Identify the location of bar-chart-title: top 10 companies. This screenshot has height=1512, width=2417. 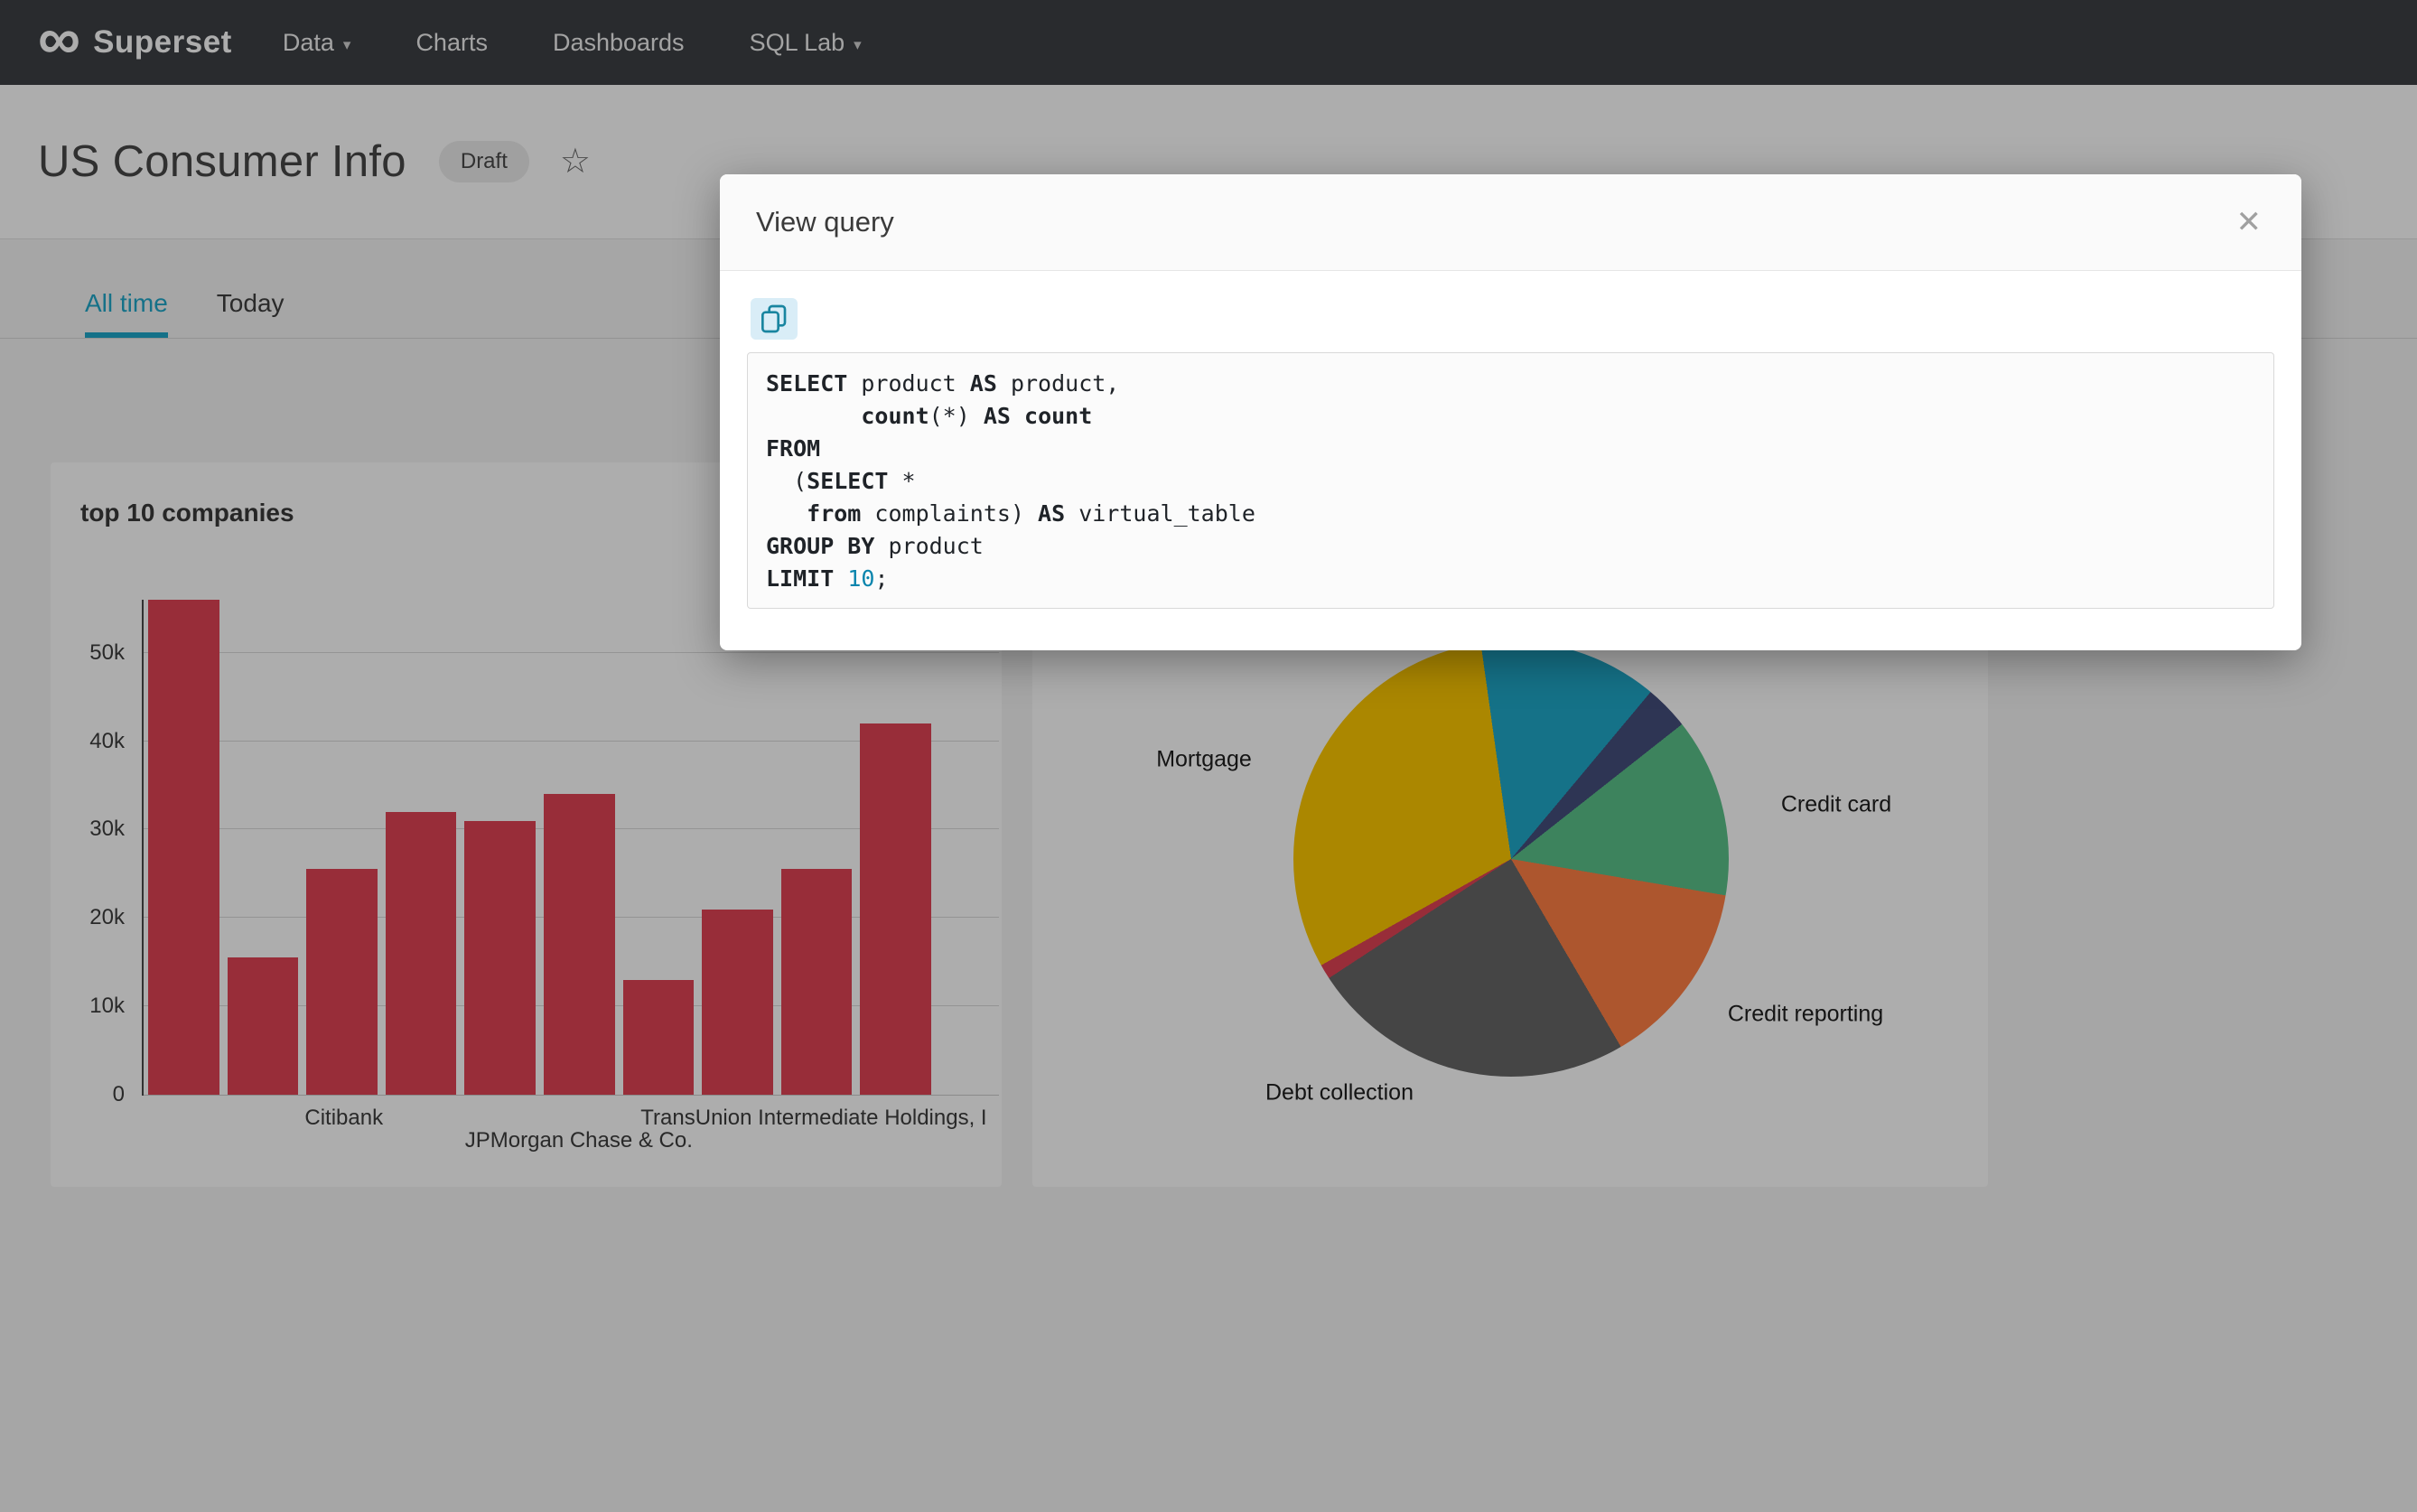
(187, 513).